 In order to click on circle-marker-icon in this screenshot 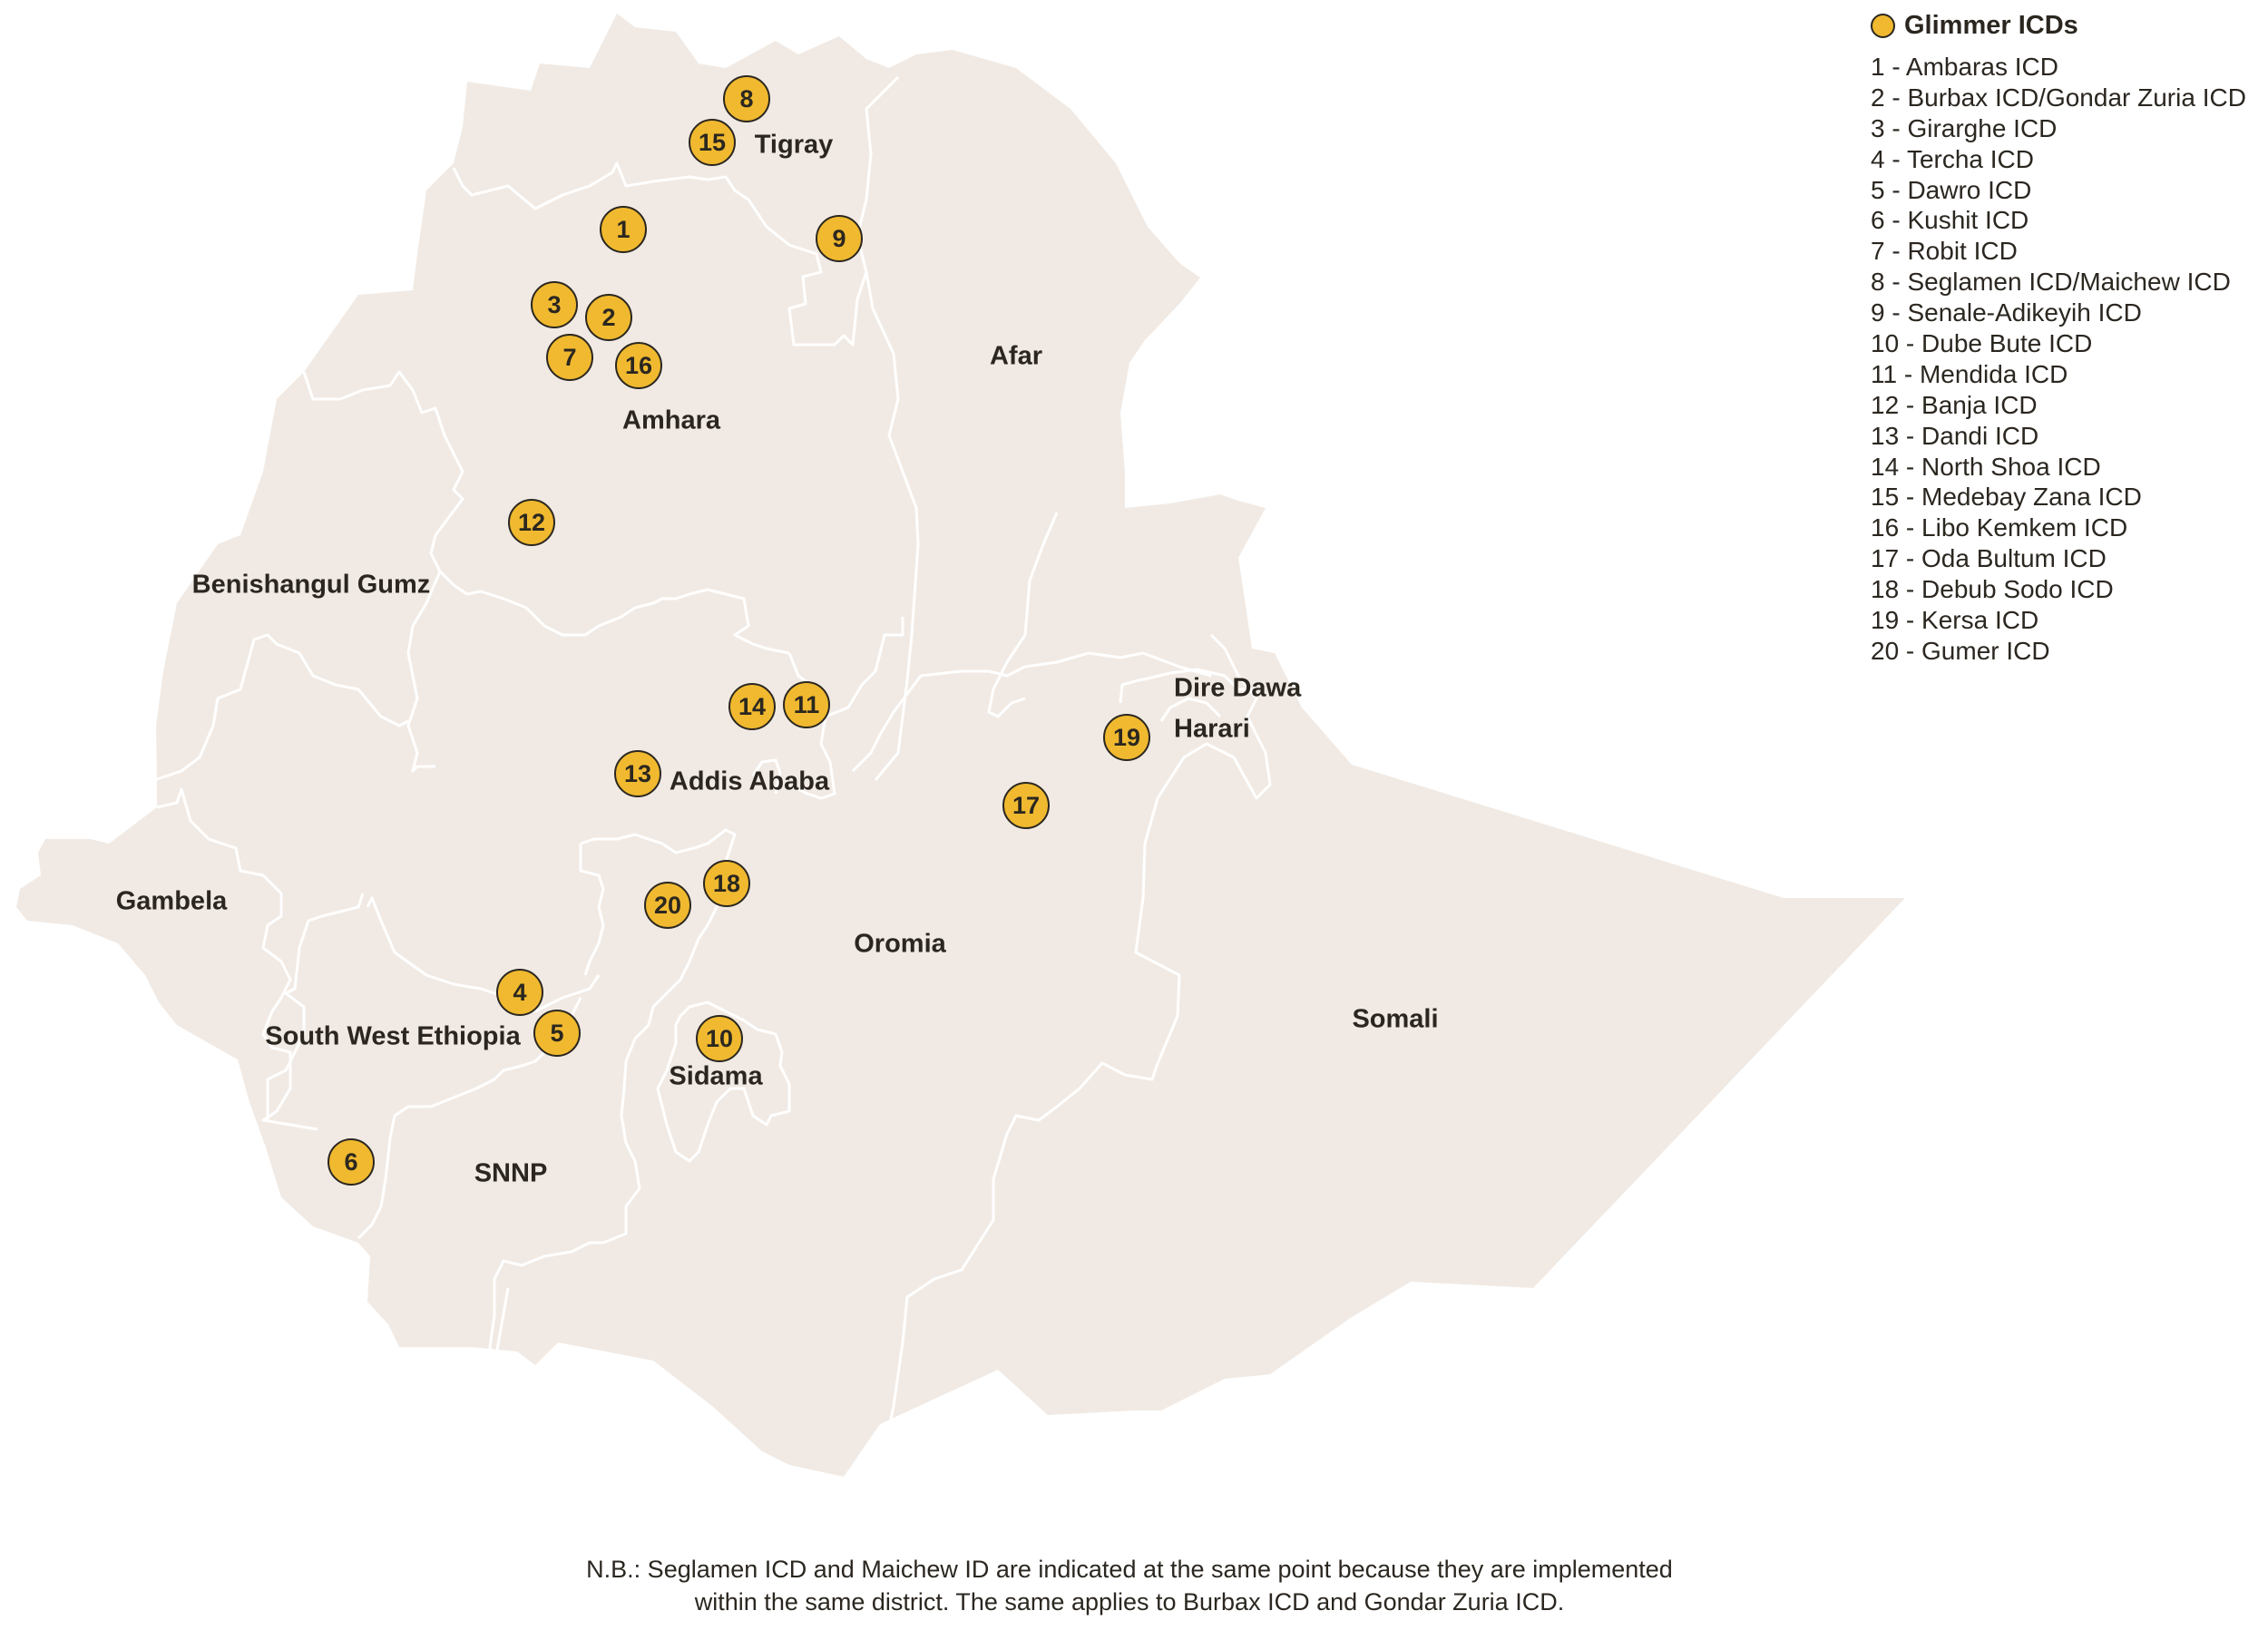, I will do `click(1883, 25)`.